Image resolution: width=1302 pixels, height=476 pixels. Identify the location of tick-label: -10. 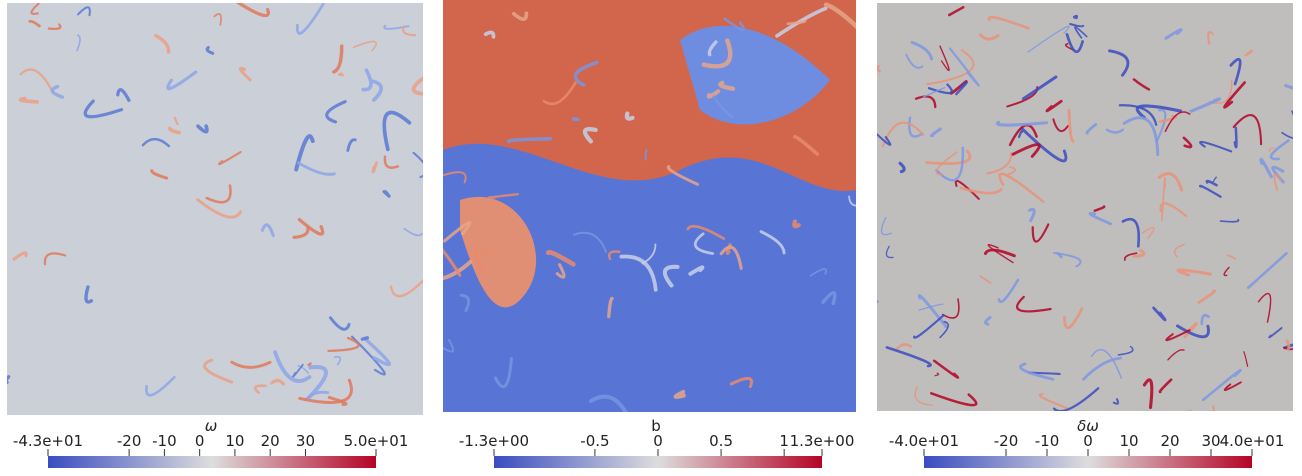
(164, 441).